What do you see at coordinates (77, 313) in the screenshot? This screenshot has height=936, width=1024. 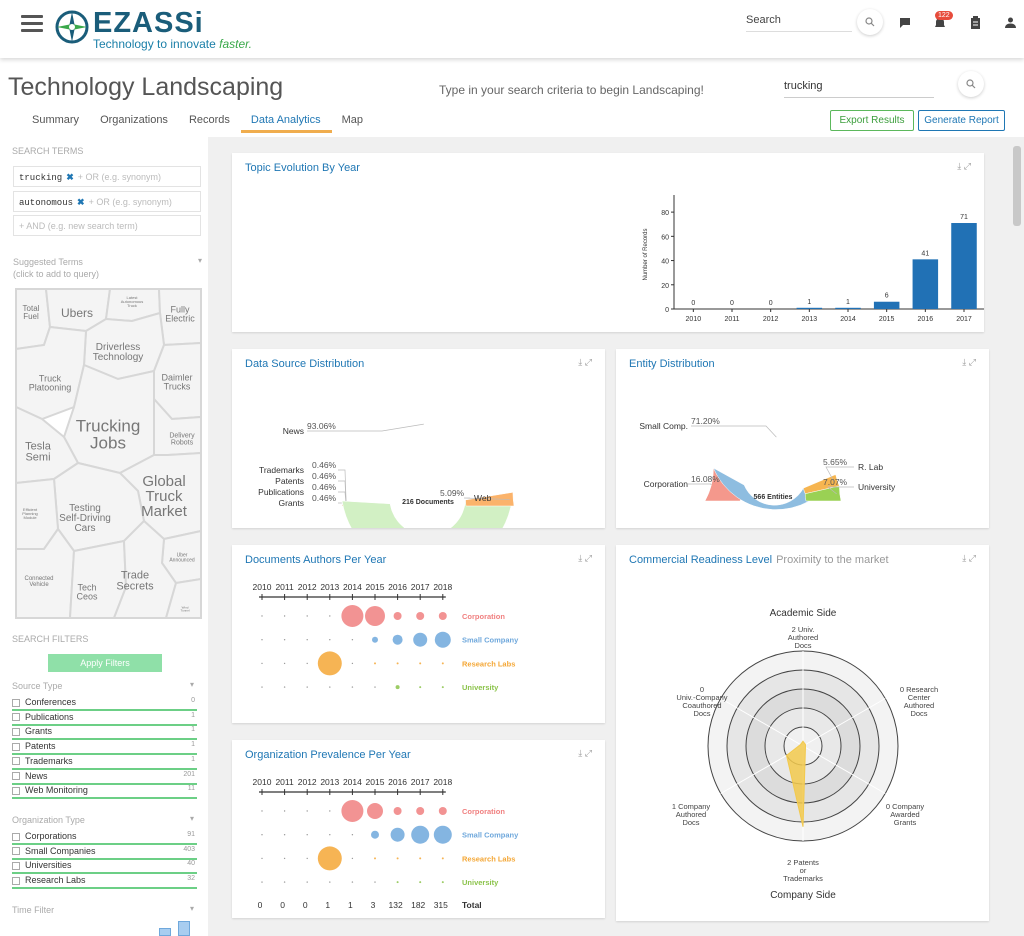 I see `suggested-term-label: Ubers` at bounding box center [77, 313].